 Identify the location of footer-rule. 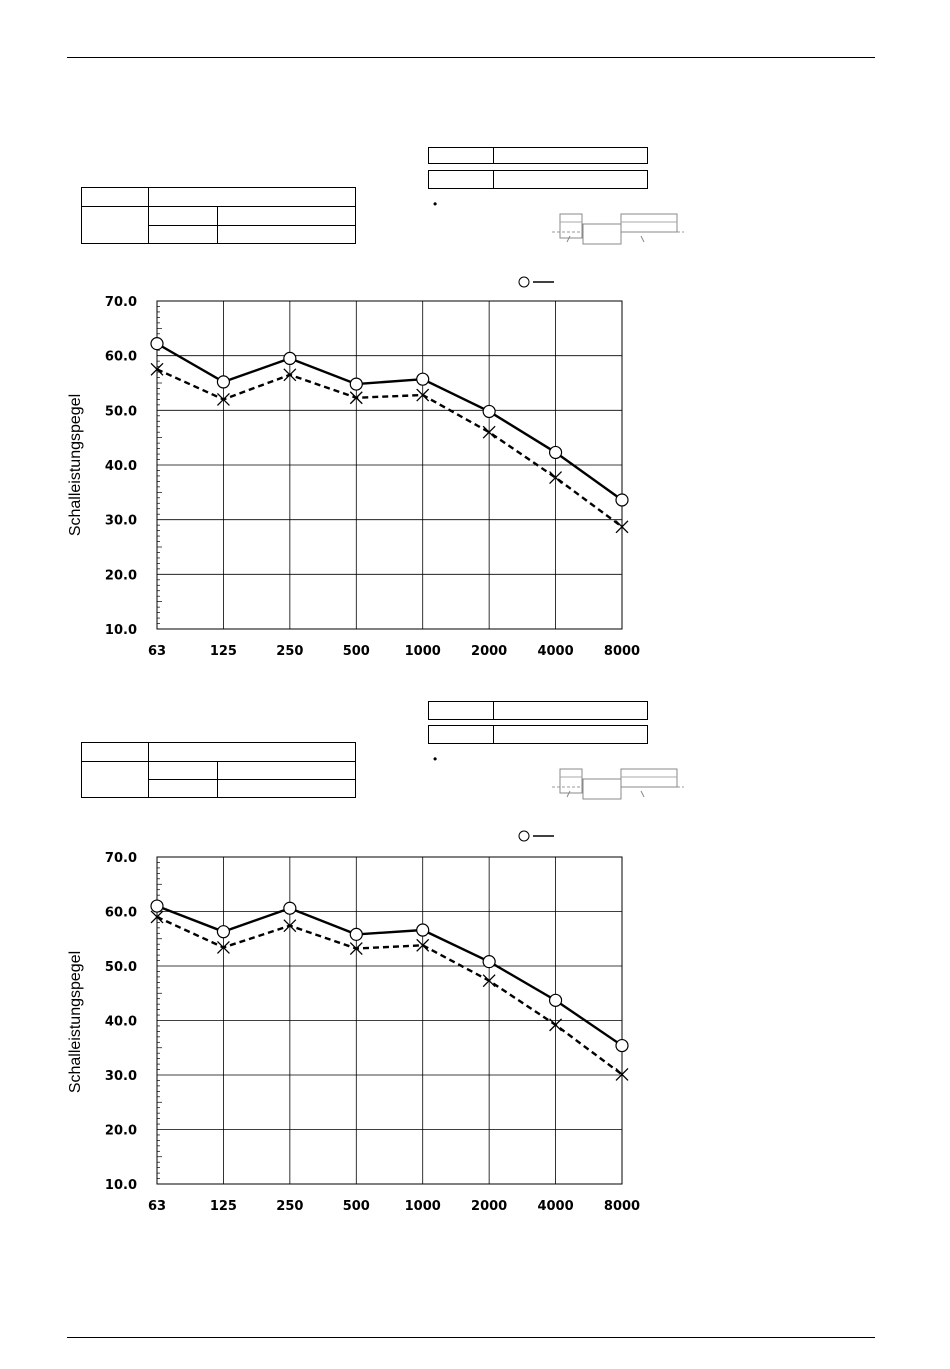
(471, 1337).